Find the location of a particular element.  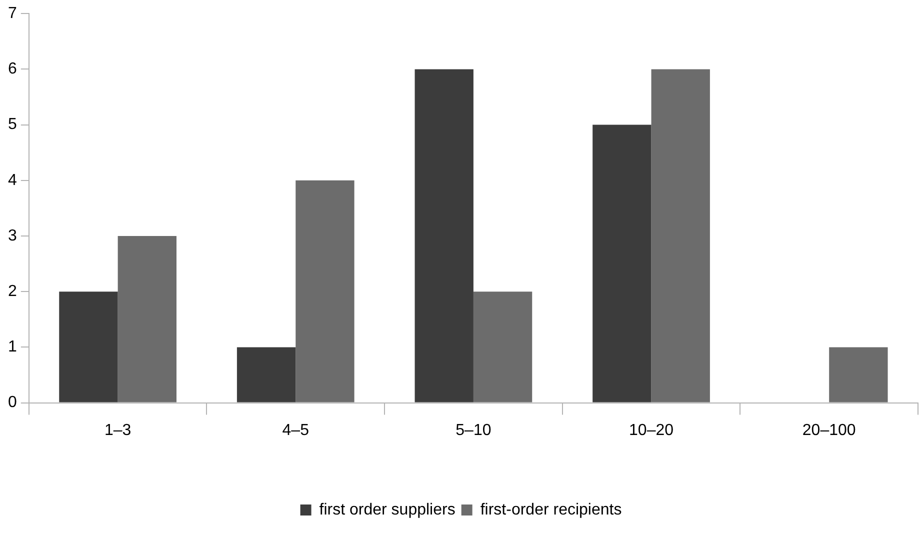

x-tick-label: 4–5 is located at coordinates (296, 430).